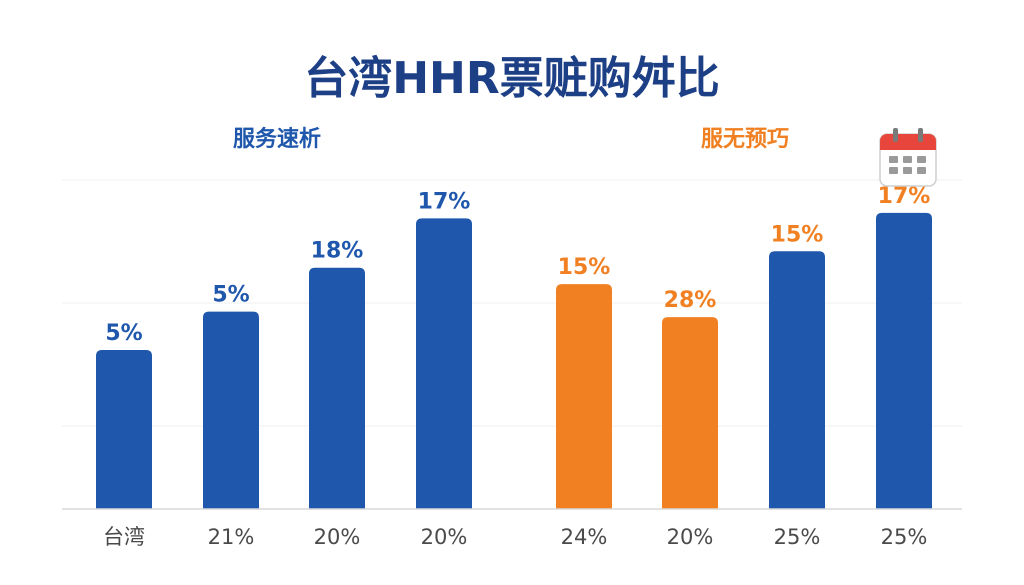 The width and height of the screenshot is (1024, 585). I want to click on tick-label-g0-3: 20%, so click(444, 537).